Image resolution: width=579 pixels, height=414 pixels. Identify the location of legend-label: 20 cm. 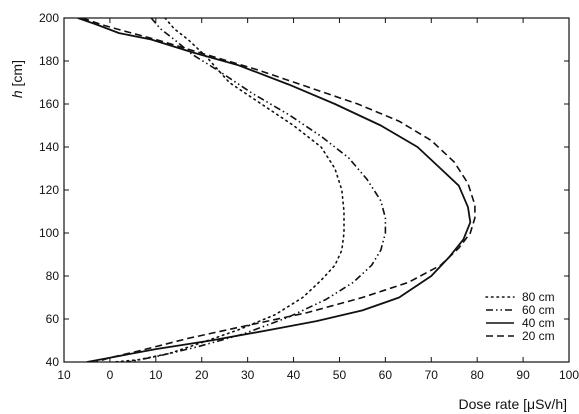
(538, 336).